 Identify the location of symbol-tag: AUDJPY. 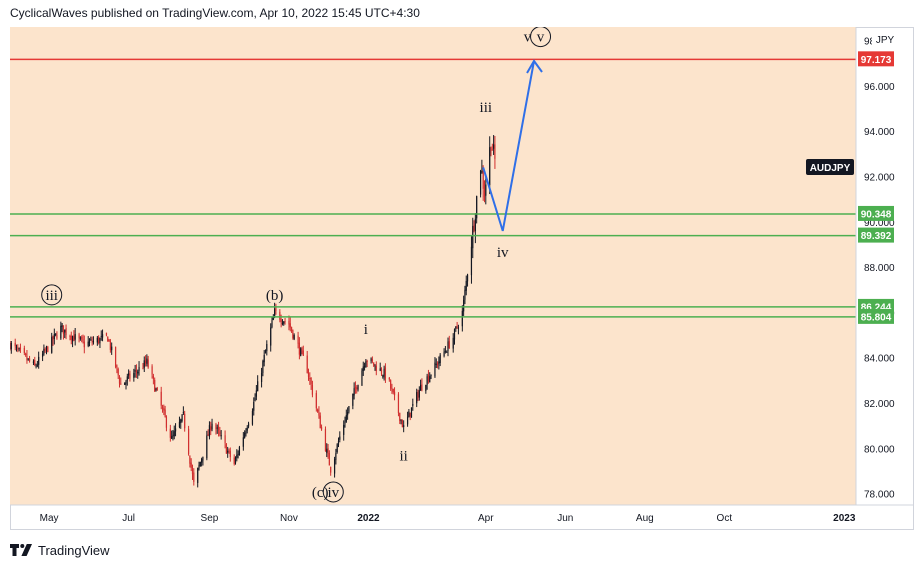
(830, 167).